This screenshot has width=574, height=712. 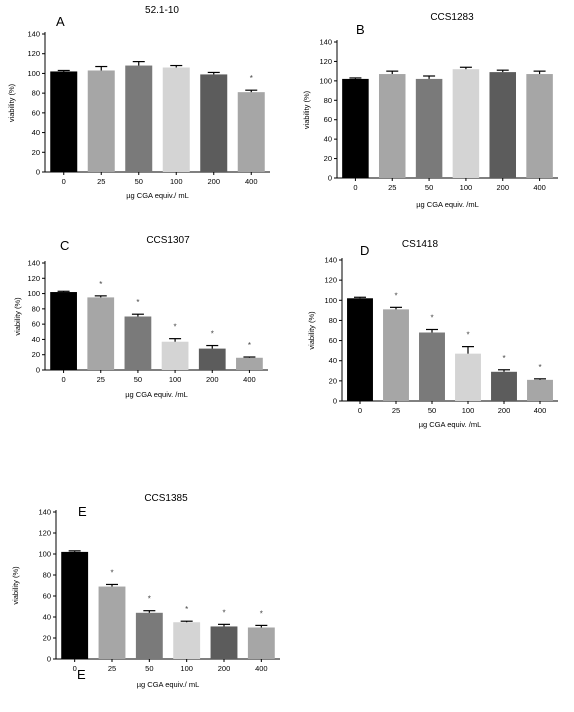 What do you see at coordinates (64, 245) in the screenshot?
I see `panel-letter: C` at bounding box center [64, 245].